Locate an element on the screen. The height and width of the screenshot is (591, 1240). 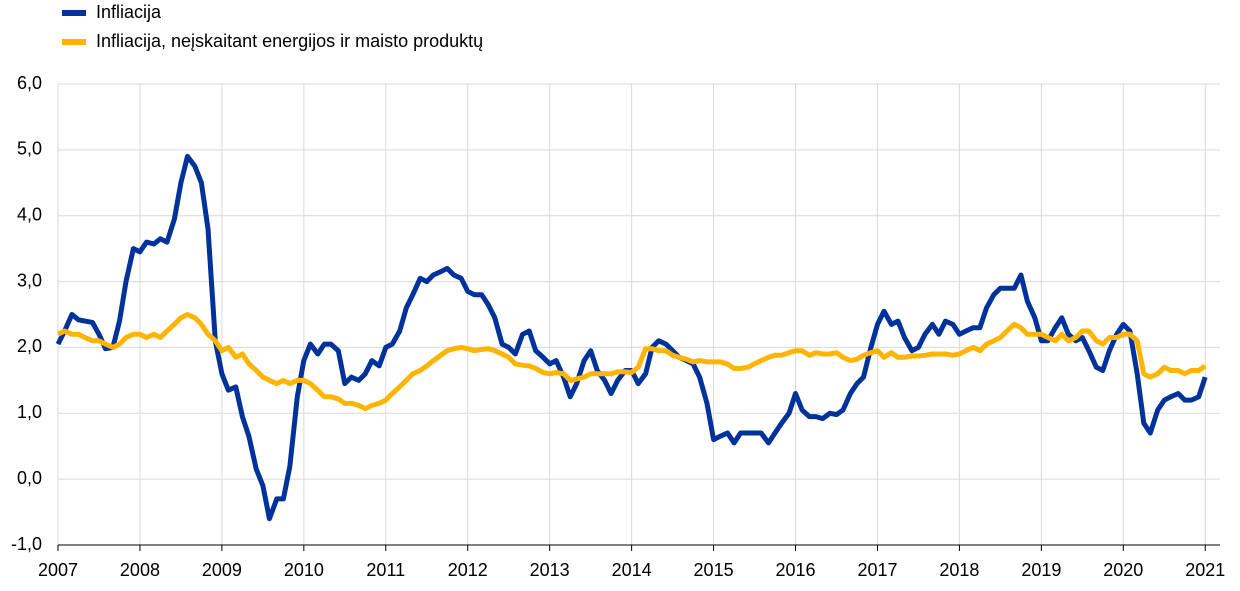
x-tick-label: 2011 is located at coordinates (385, 570).